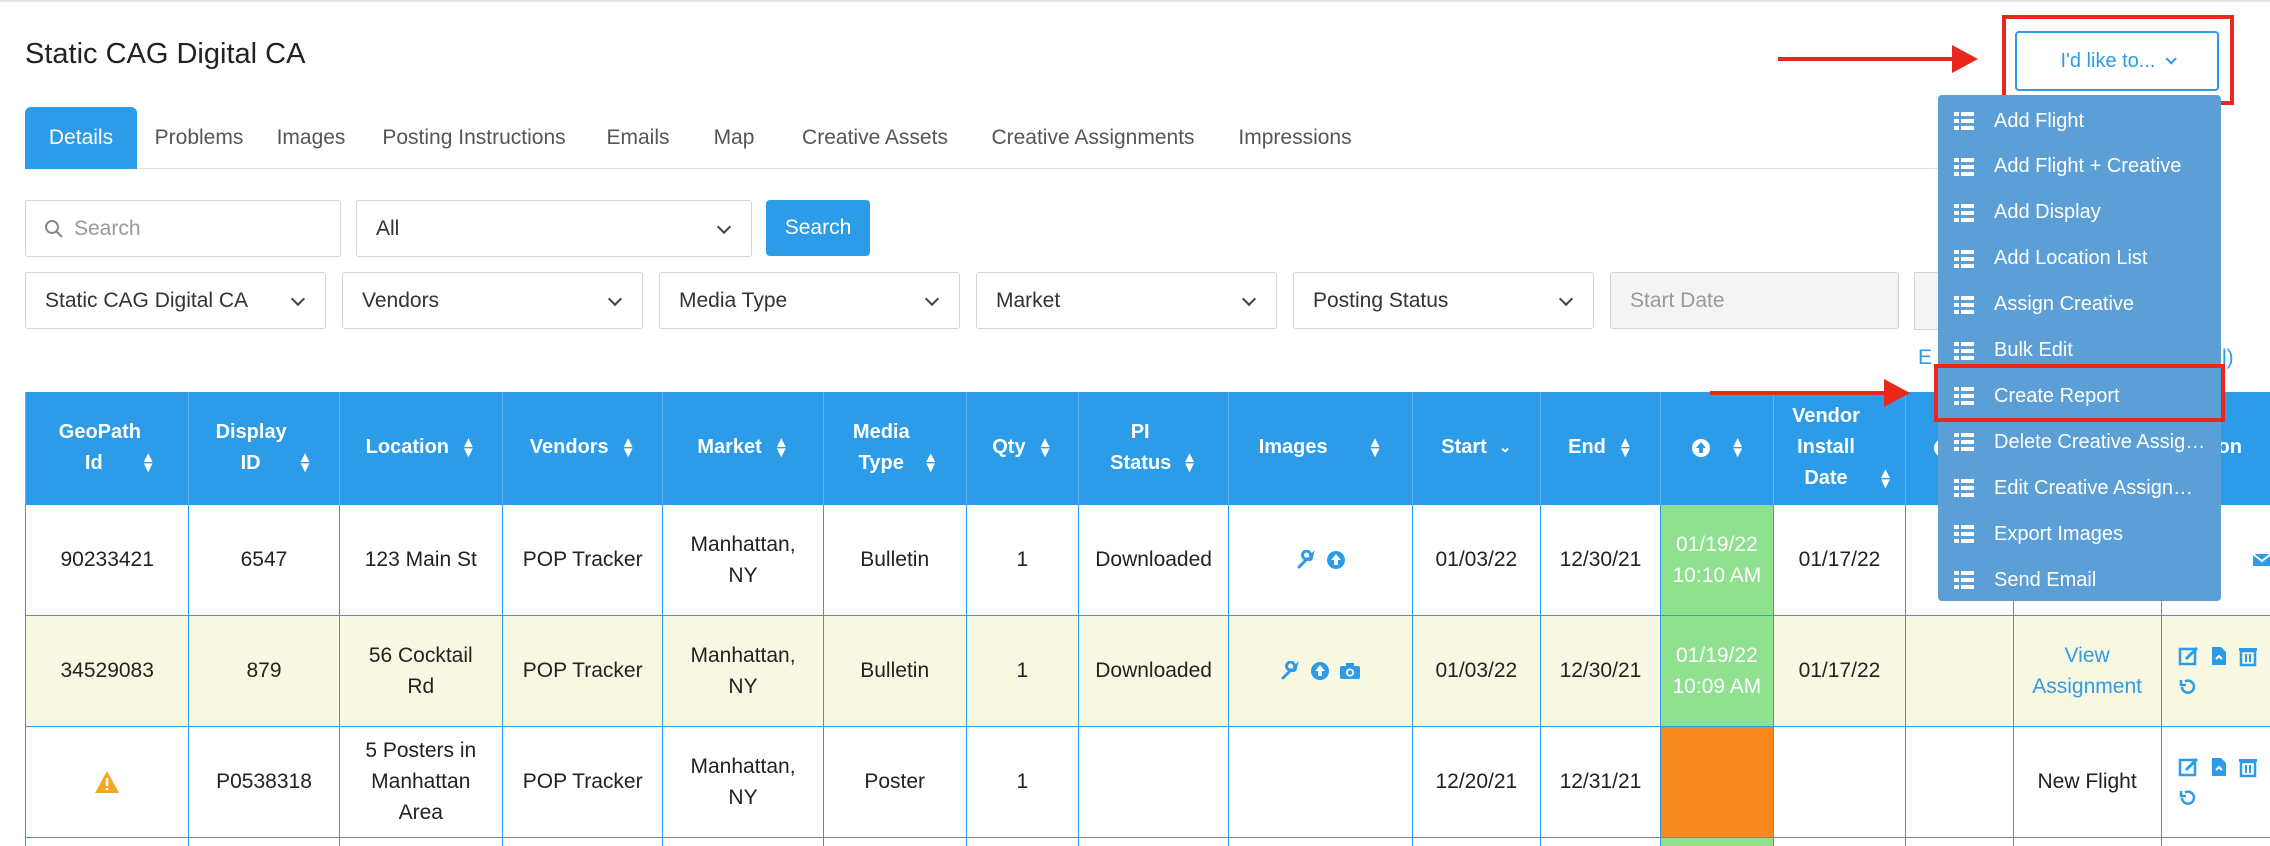 The image size is (2270, 846). Describe the element at coordinates (1476, 448) in the screenshot. I see `col-start: Start ⌄` at that location.